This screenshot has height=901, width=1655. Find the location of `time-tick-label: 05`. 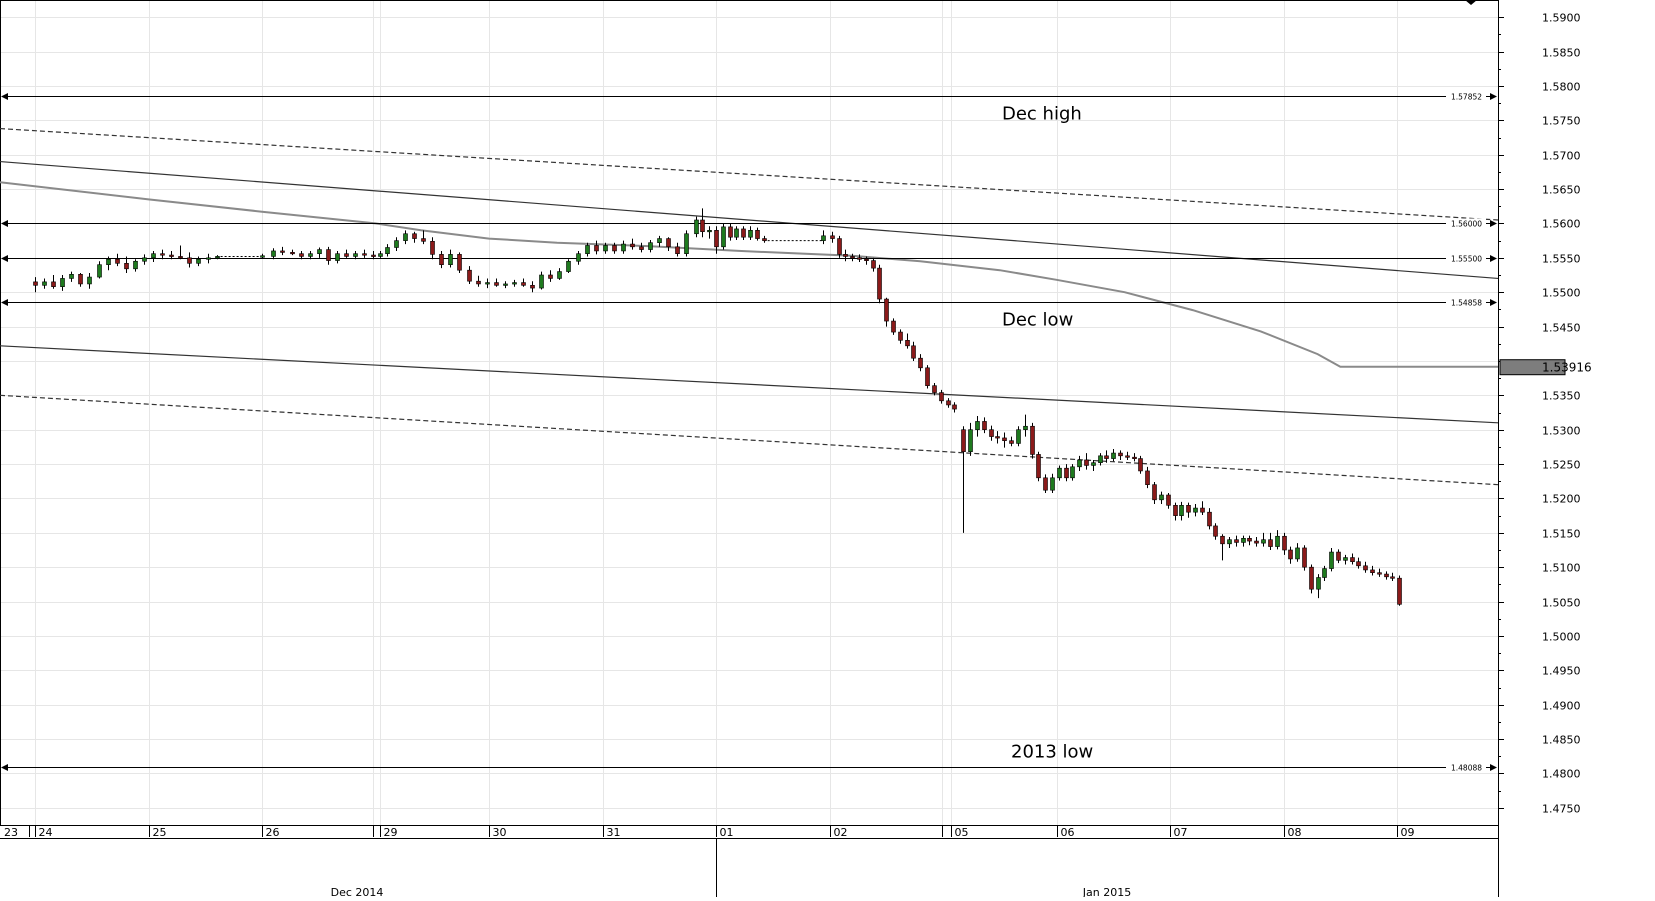

time-tick-label: 05 is located at coordinates (962, 832).